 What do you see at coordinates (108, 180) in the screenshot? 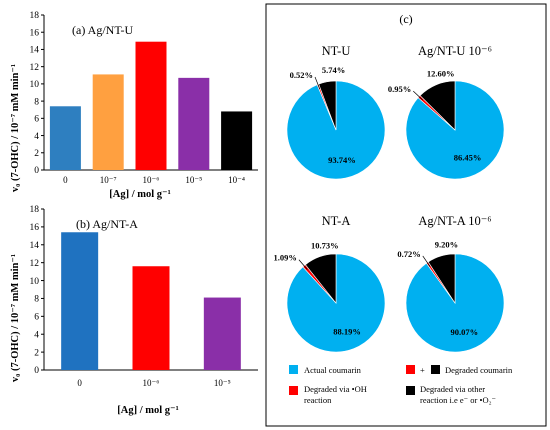
I see `panel-a-xtick-label: 10⁻⁷` at bounding box center [108, 180].